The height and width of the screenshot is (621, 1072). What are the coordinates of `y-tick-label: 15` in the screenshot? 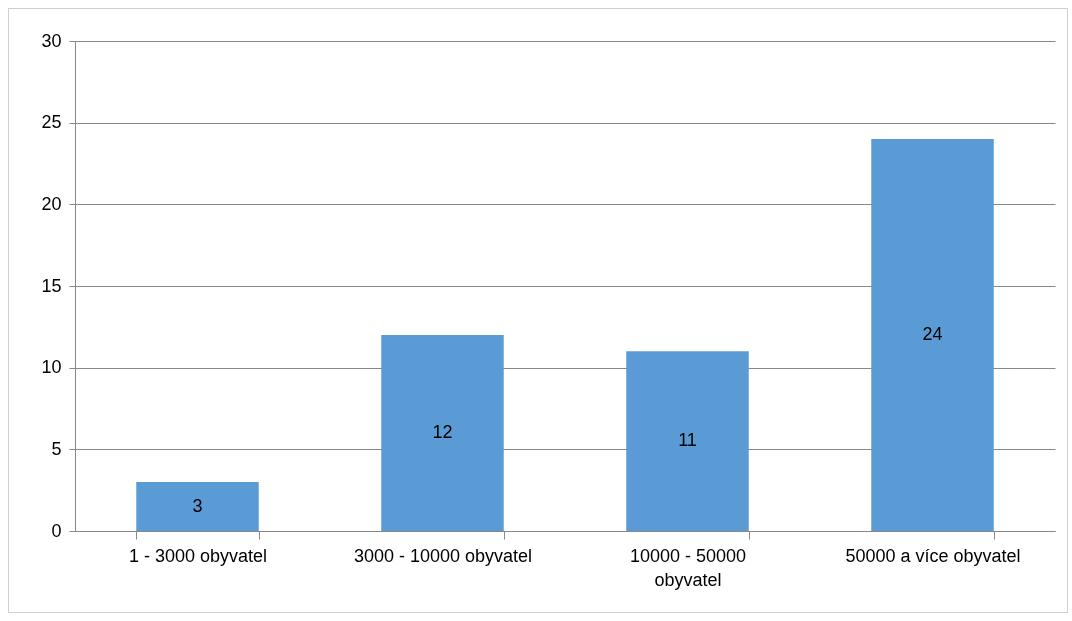 It's located at (51, 285).